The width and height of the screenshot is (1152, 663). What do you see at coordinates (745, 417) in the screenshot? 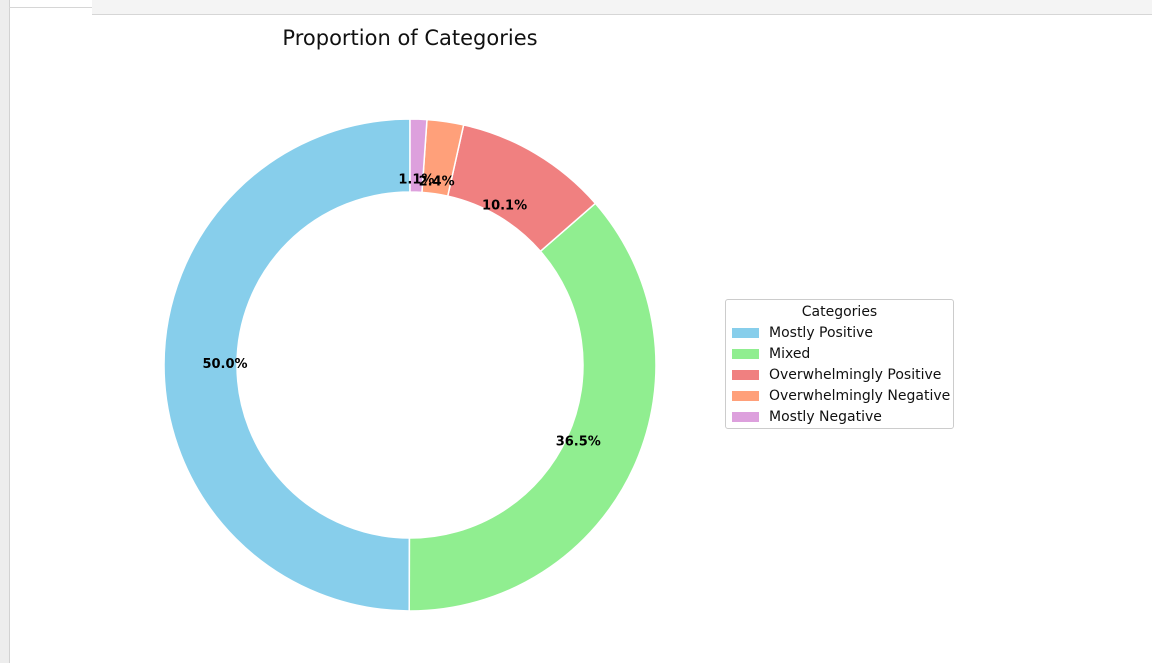
I see `legend-swatch-mostly-negative` at bounding box center [745, 417].